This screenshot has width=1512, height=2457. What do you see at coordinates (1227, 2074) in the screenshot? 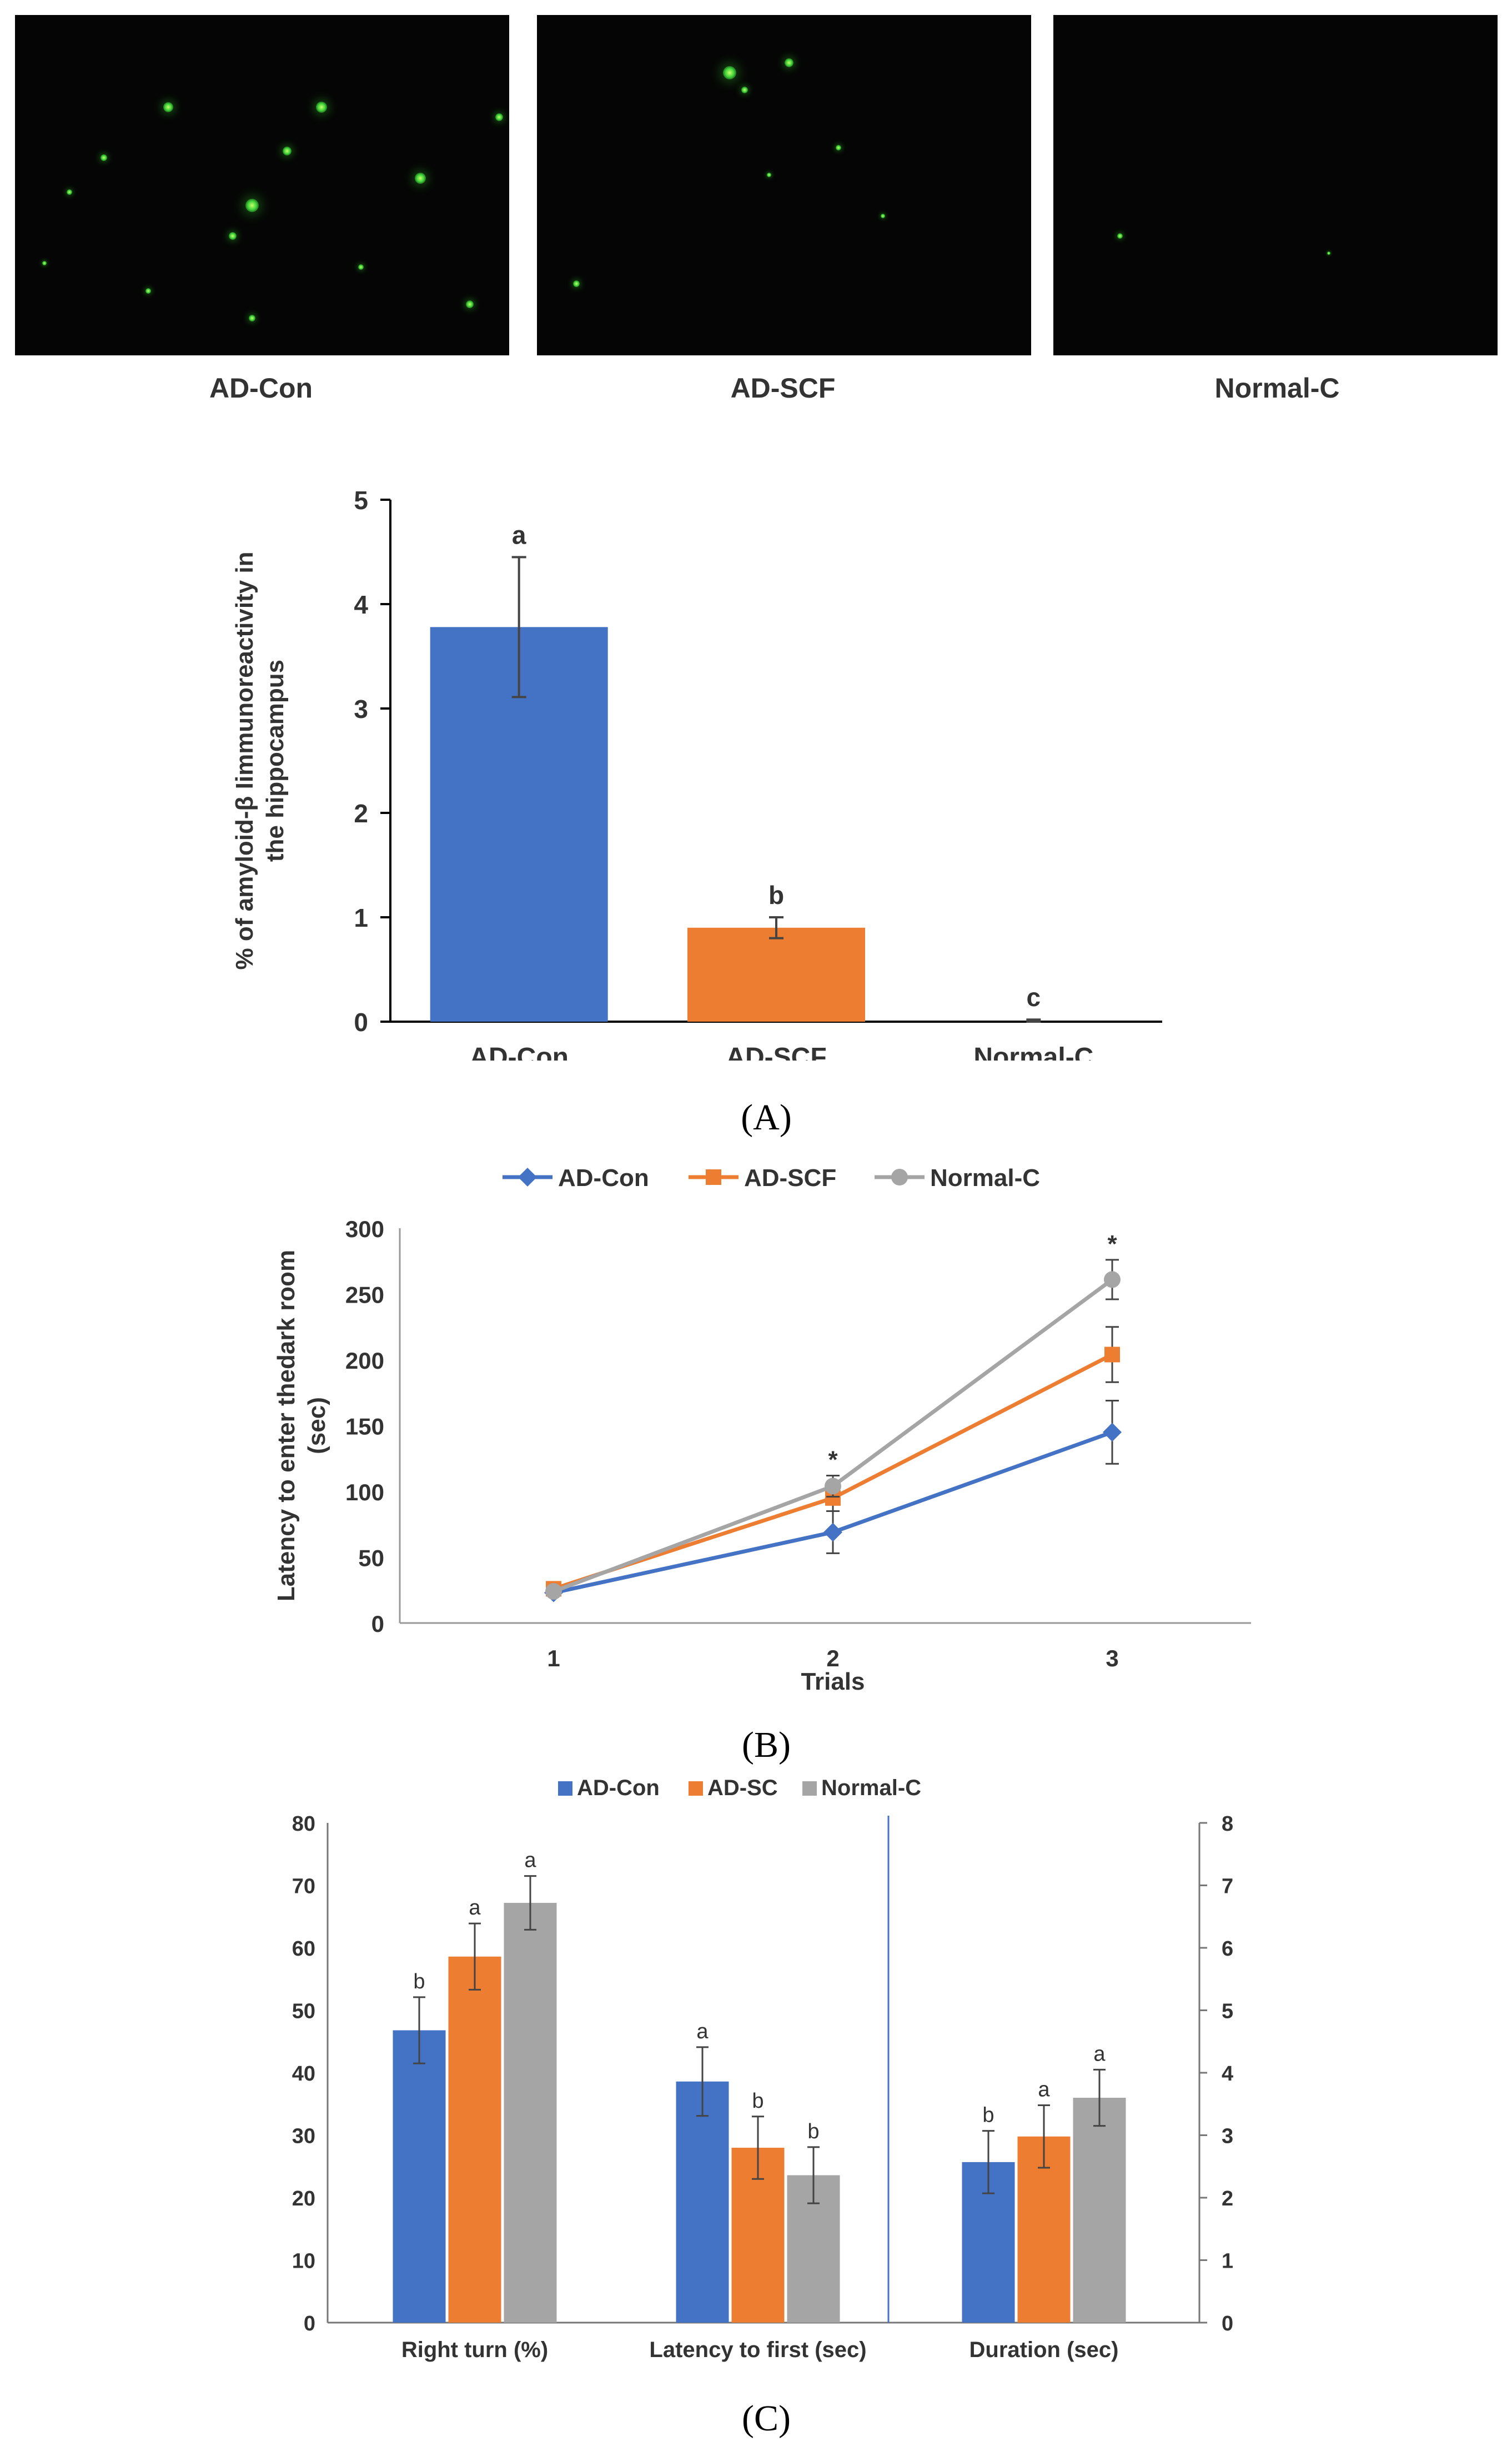
I see `right-tick-label: 4` at bounding box center [1227, 2074].